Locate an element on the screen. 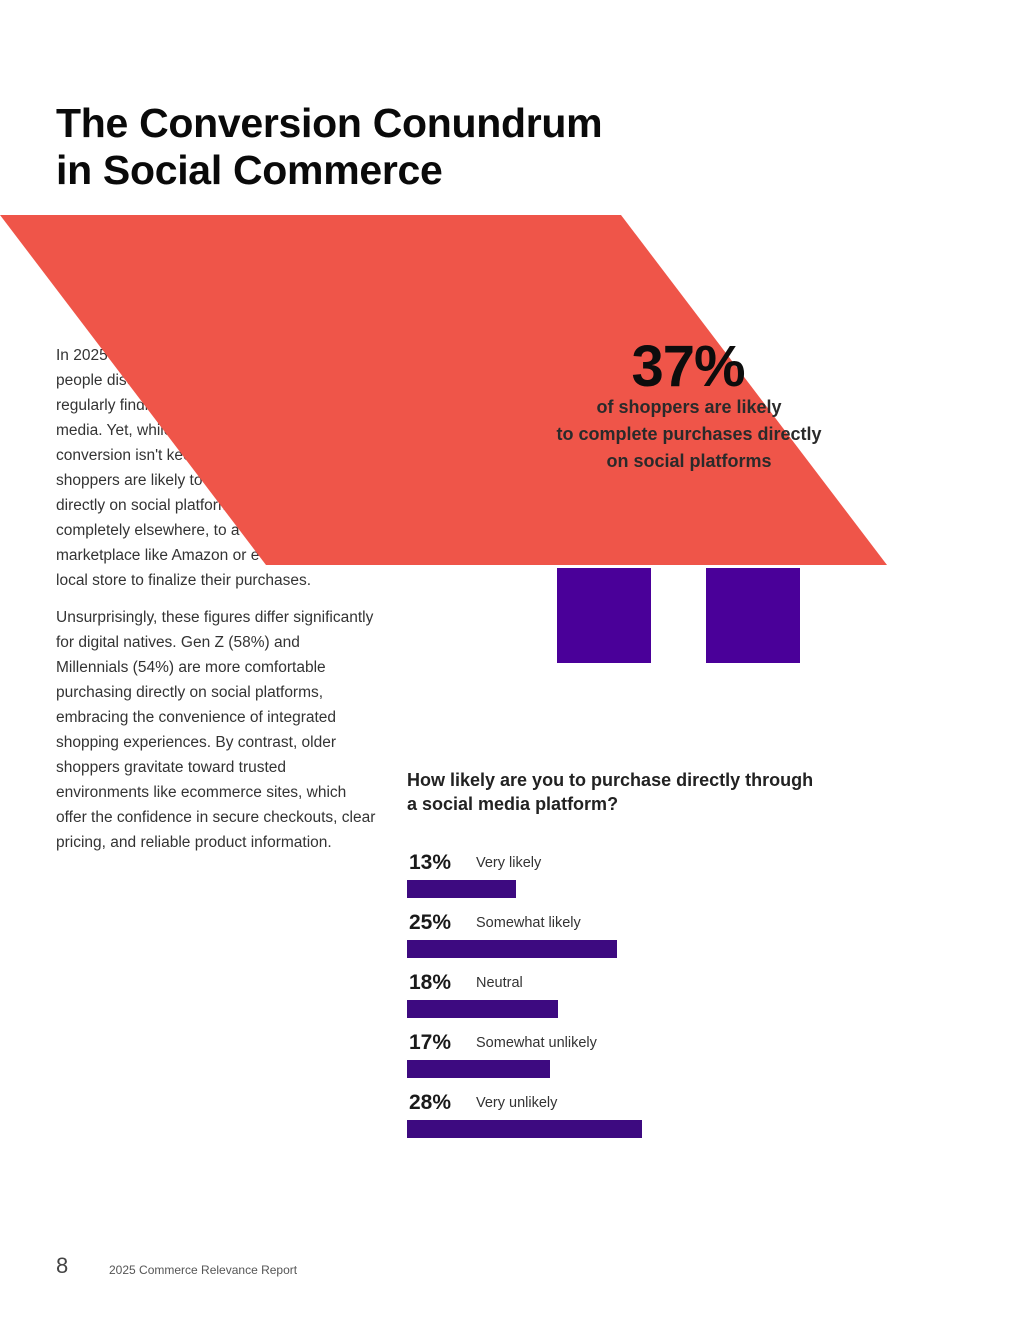 The image size is (1020, 1320). bar-value-label: 17% is located at coordinates (430, 1042).